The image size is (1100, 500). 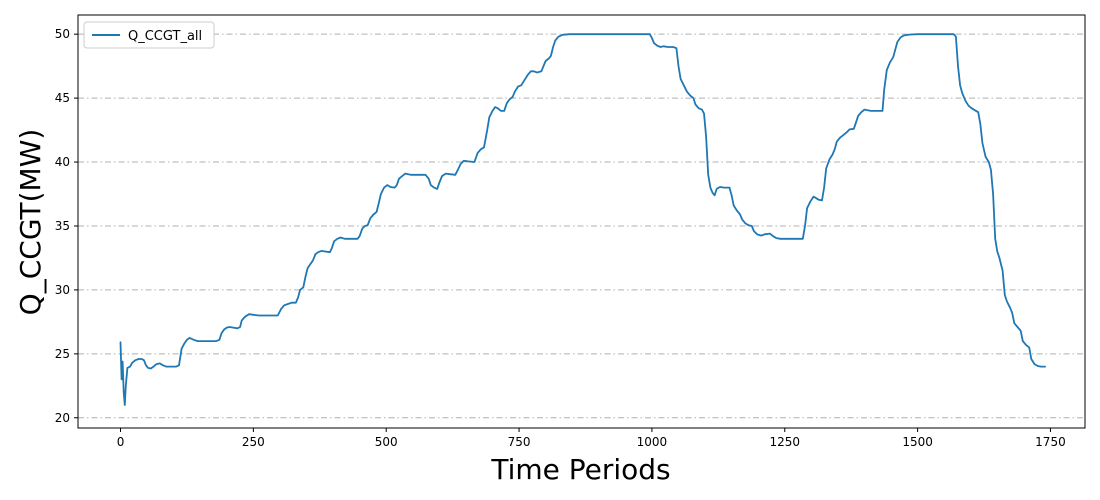 What do you see at coordinates (784, 442) in the screenshot?
I see `x-tick-label: 1250` at bounding box center [784, 442].